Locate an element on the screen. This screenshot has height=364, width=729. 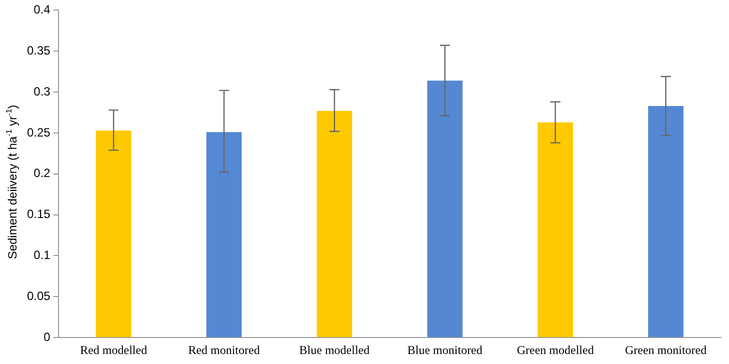
y-tick-label: 0.25 is located at coordinates (38, 132).